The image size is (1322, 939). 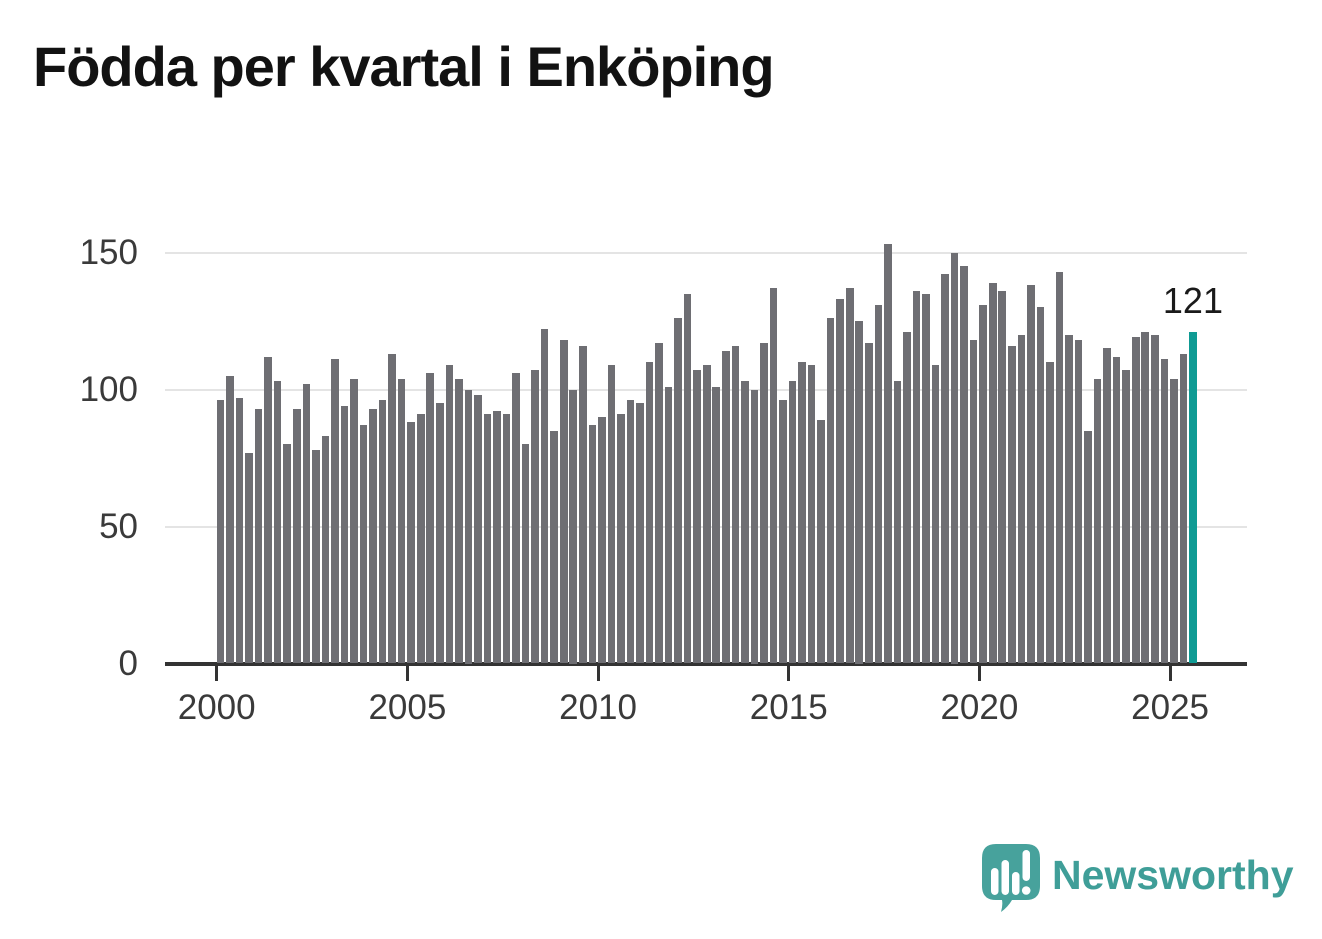 What do you see at coordinates (468, 526) in the screenshot?
I see `bar-2006-q3` at bounding box center [468, 526].